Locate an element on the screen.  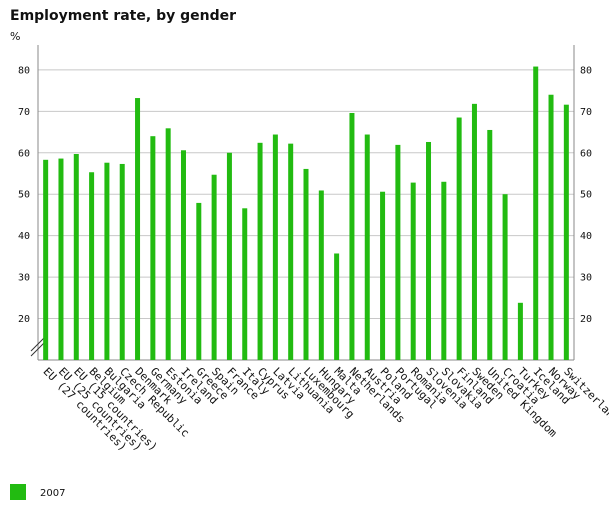
y-tick-label-right: 20 is located at coordinates (586, 319).